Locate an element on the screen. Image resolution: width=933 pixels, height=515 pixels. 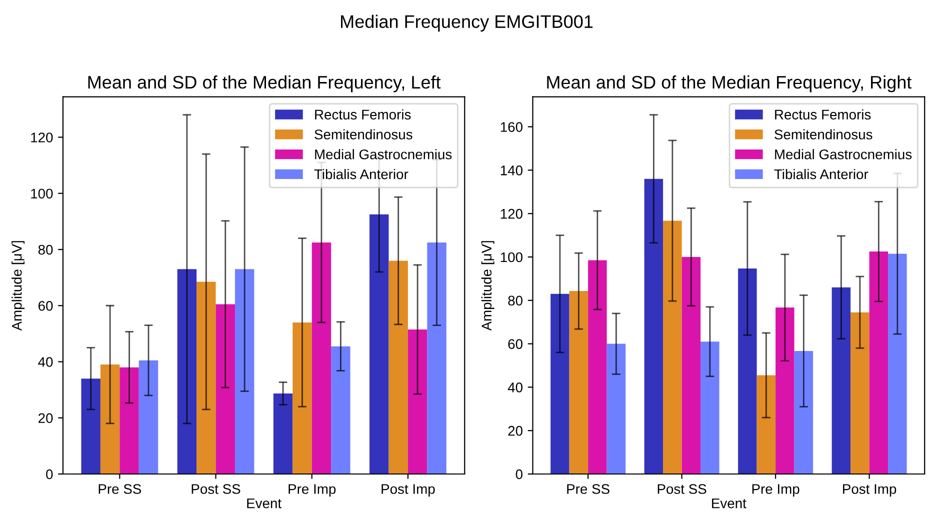
chart-title: Mean and SD of the Median Frequency, Left is located at coordinates (264, 83).